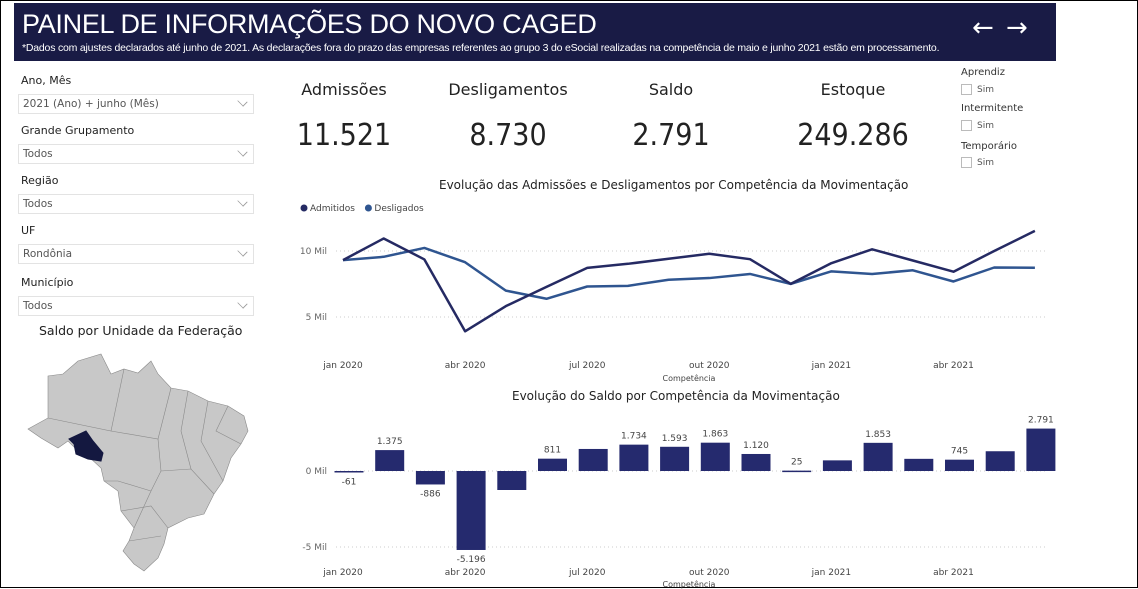  Describe the element at coordinates (552, 451) in the screenshot. I see `bar-data-label: 811` at that location.